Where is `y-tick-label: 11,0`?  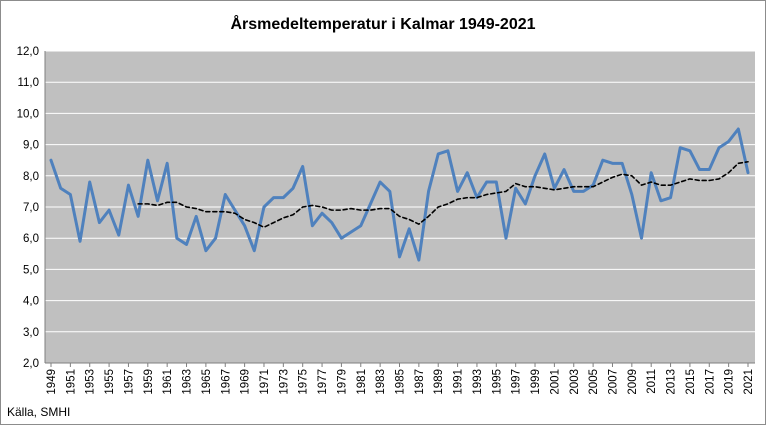 y-tick-label: 11,0 is located at coordinates (28, 83).